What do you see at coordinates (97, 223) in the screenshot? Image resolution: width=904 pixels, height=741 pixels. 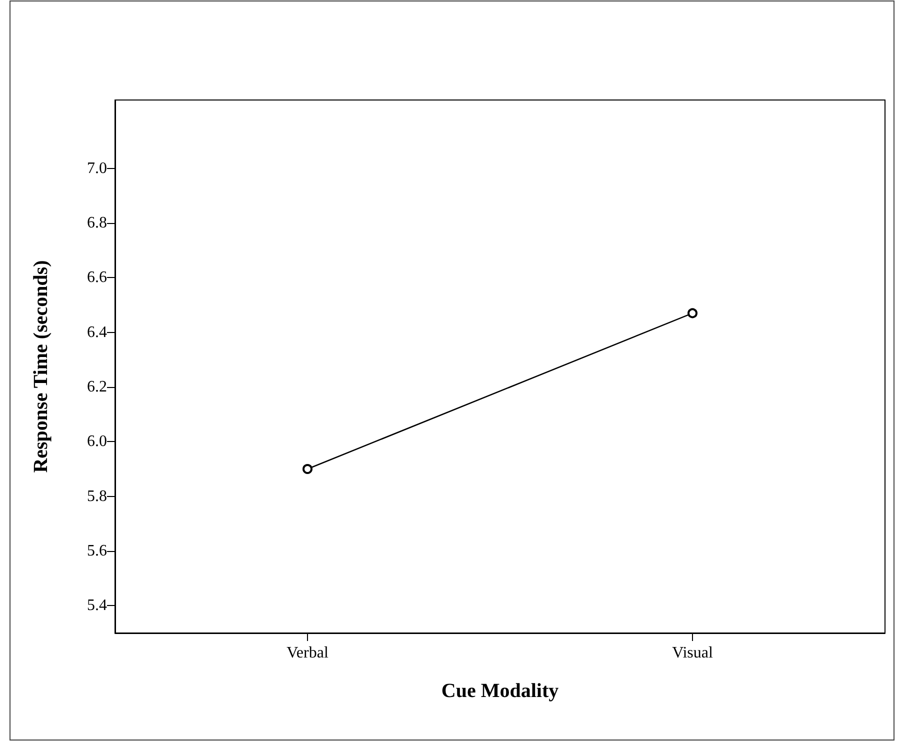 I see `y-tick-label: 6.8` at bounding box center [97, 223].